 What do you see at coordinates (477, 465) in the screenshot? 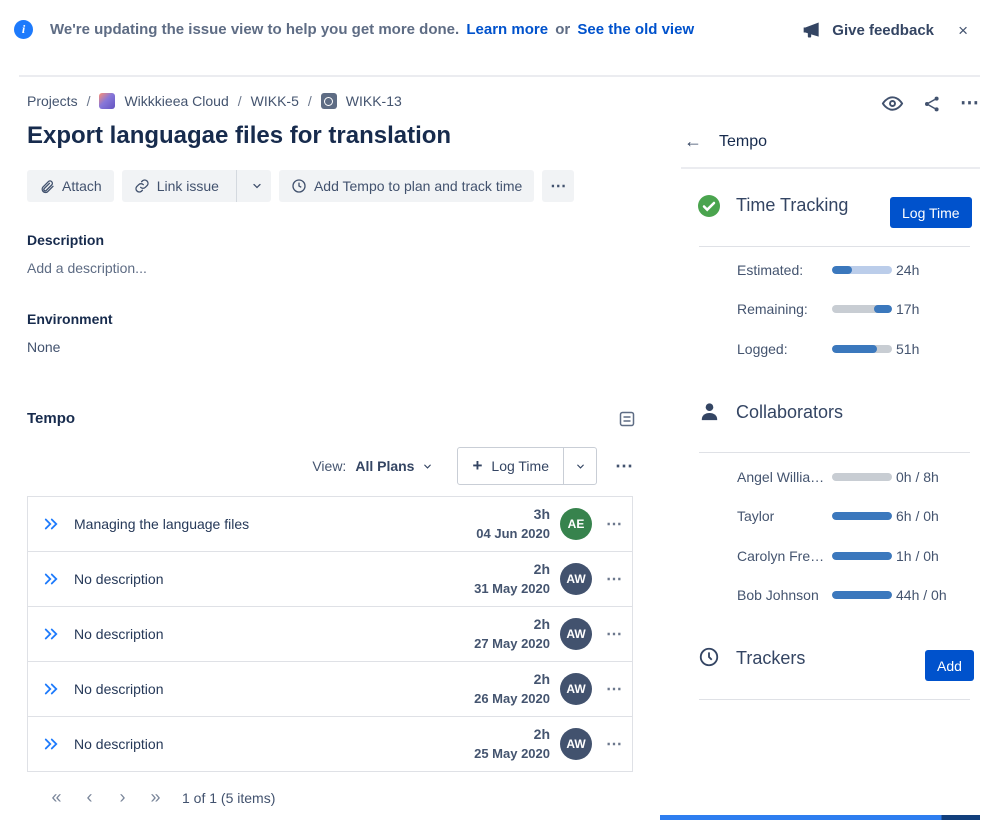
I see `plus-icon: +` at bounding box center [477, 465].